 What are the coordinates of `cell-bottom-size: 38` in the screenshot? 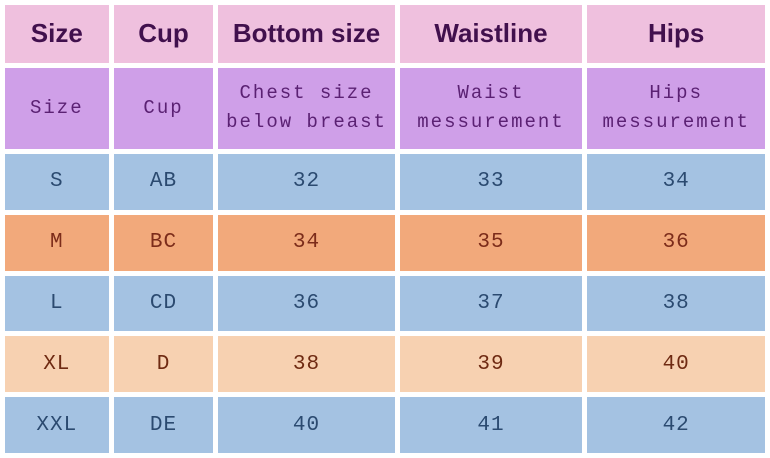 It's located at (306, 364).